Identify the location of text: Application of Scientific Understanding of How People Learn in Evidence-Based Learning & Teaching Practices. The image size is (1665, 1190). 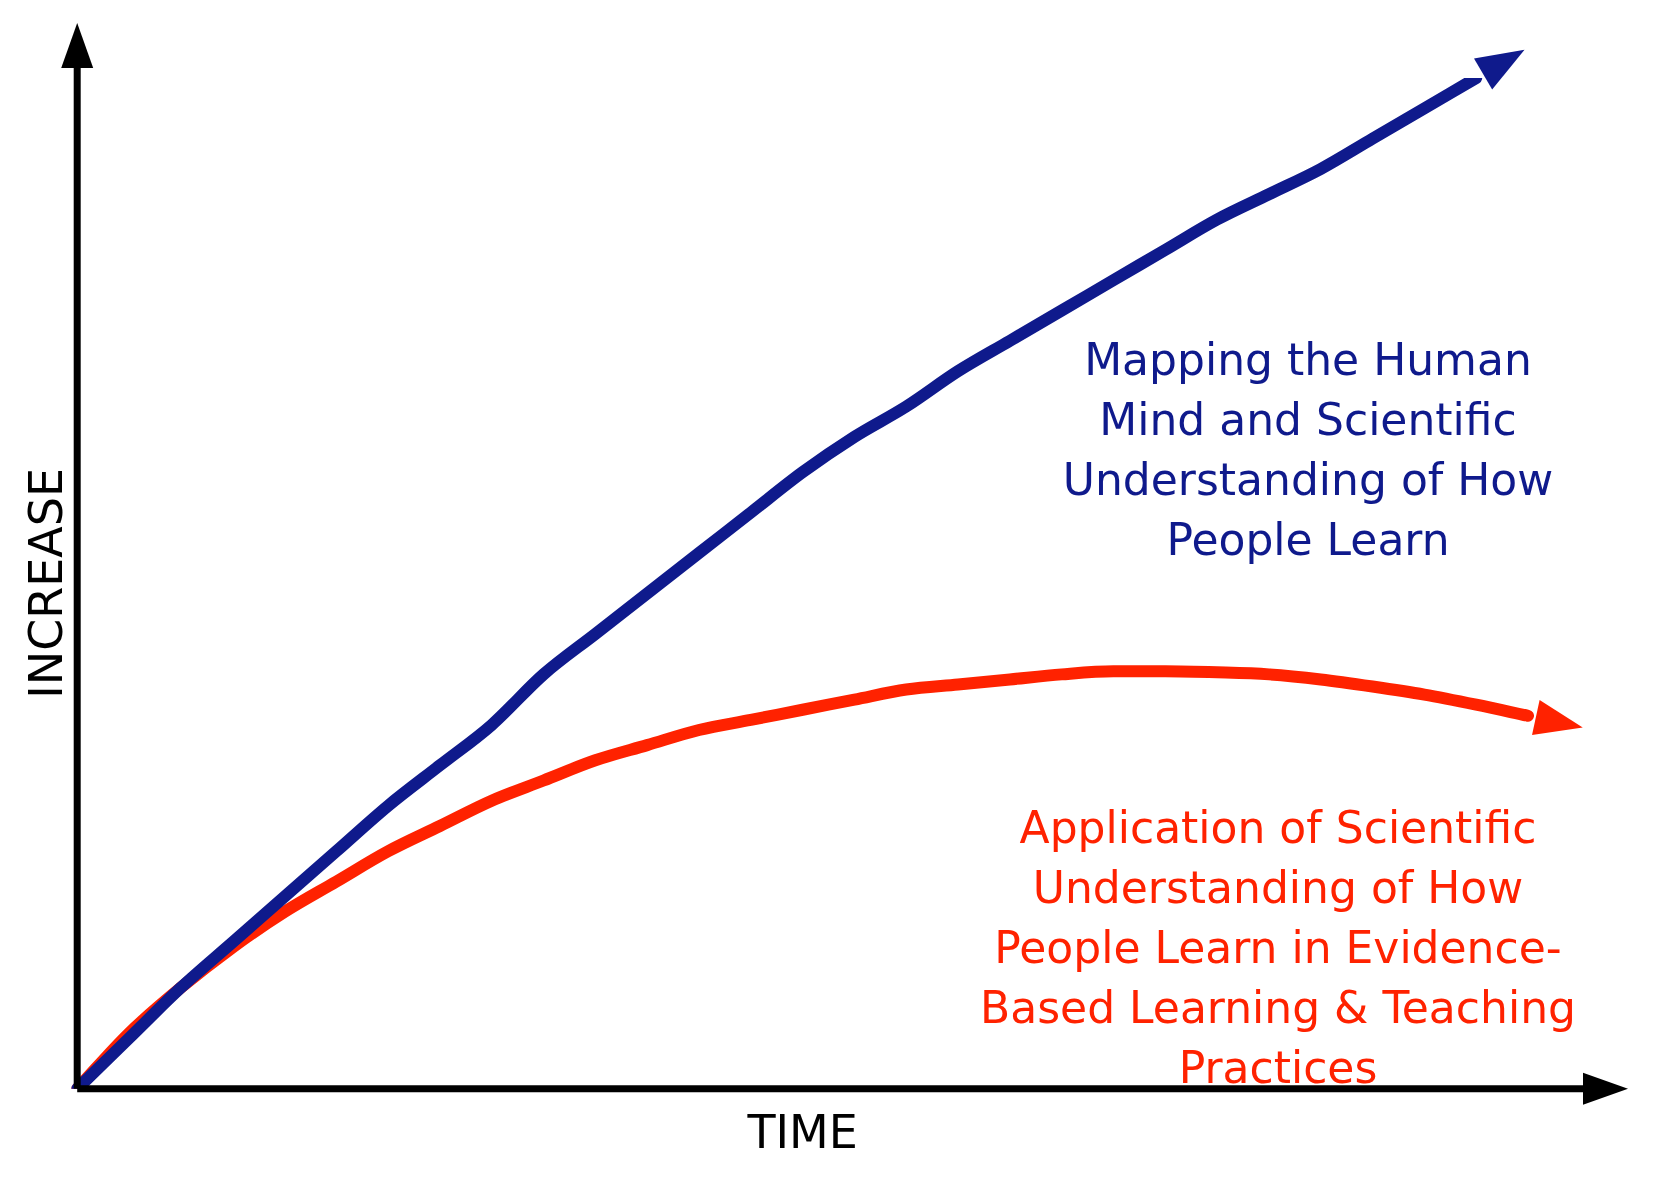
(1278, 948).